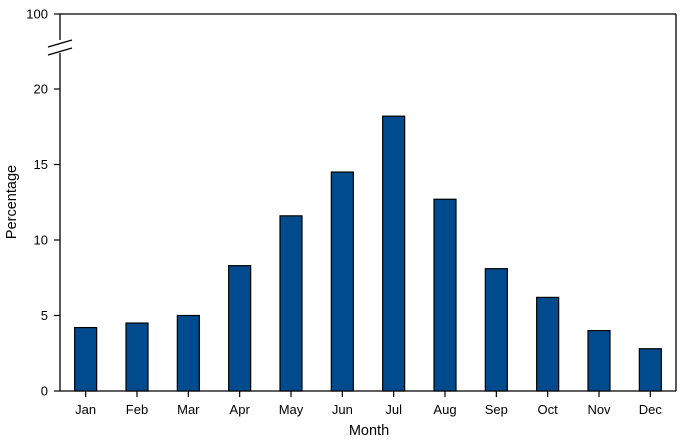  I want to click on y-tick-label: 10, so click(41, 240).